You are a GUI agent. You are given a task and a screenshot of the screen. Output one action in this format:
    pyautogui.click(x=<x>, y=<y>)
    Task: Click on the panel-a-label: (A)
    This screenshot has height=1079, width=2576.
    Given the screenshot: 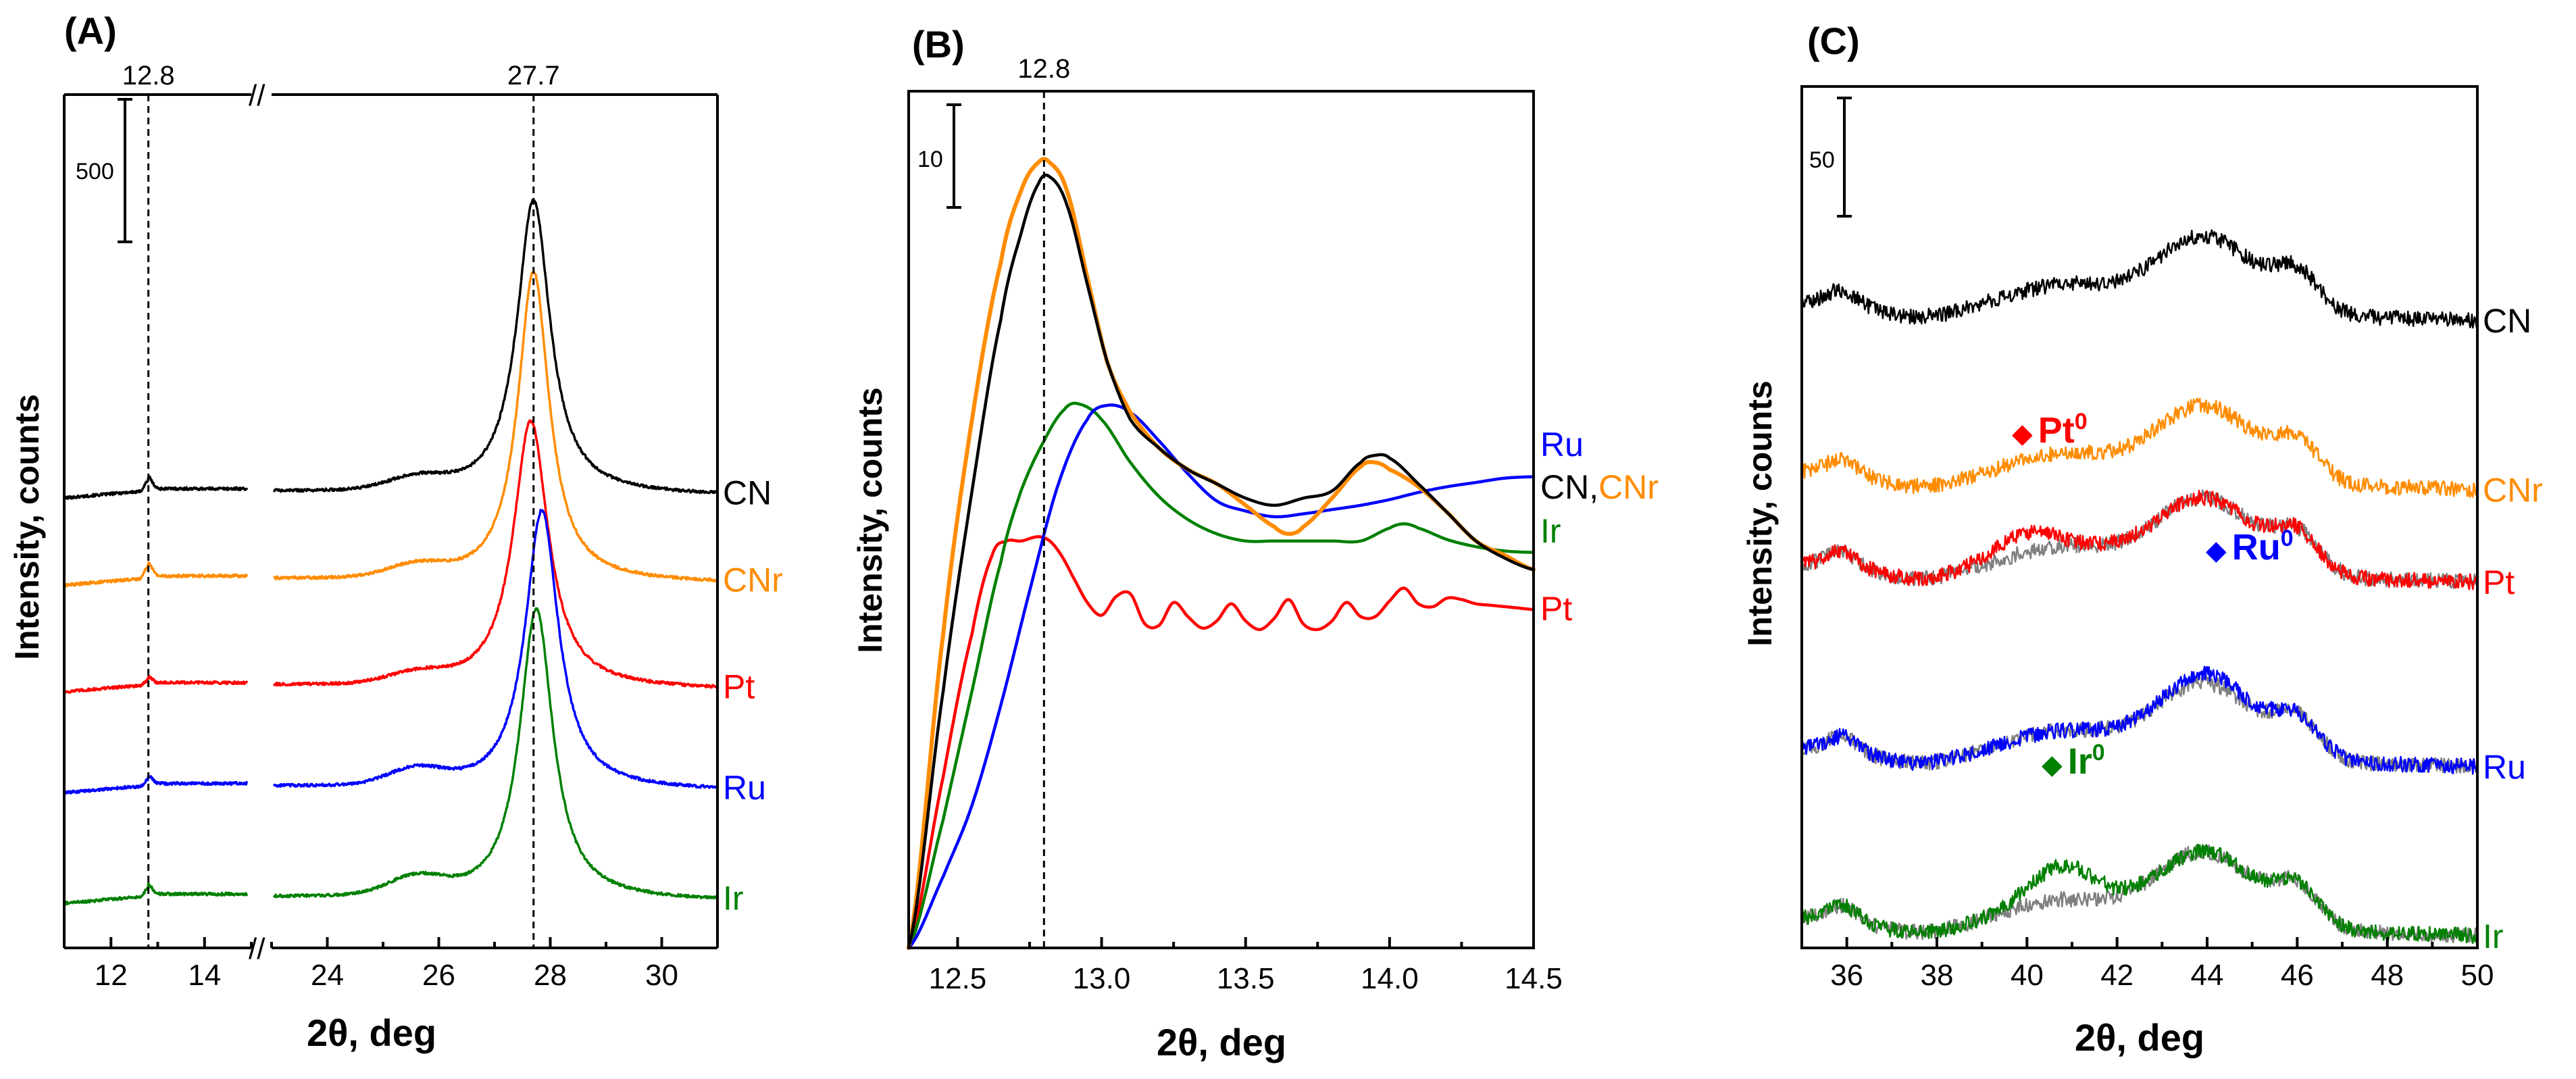 What is the action you would take?
    pyautogui.click(x=90, y=31)
    